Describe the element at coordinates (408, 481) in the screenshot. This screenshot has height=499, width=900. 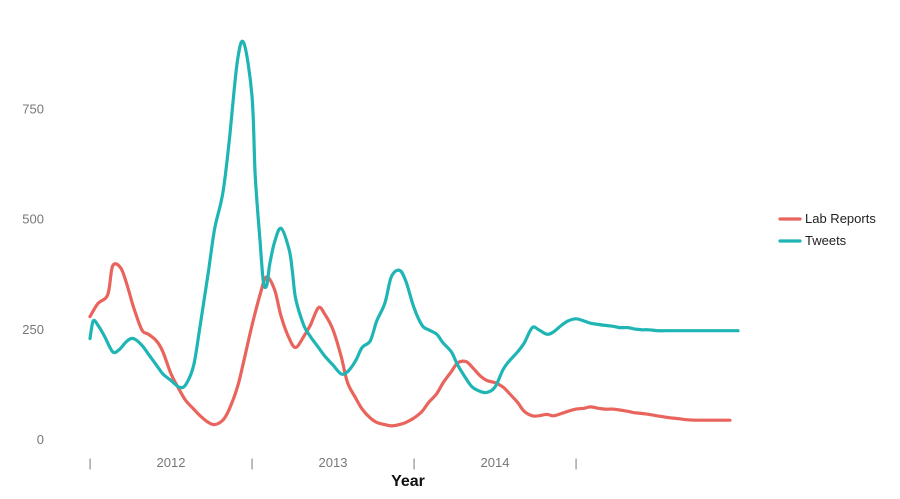
I see `x-axis-title: Year` at that location.